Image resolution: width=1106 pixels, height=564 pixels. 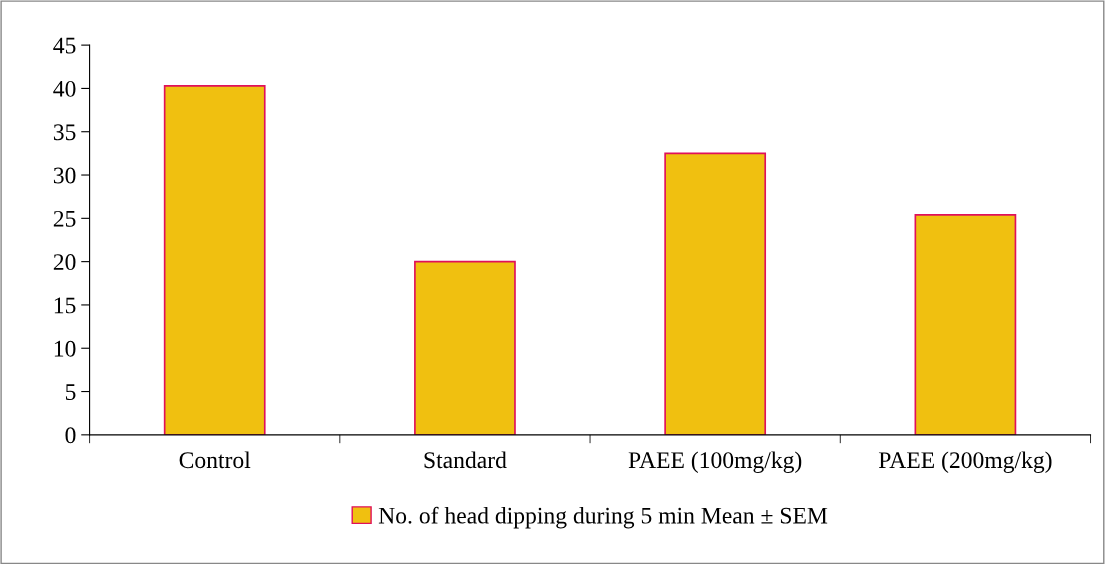 What do you see at coordinates (64, 88) in the screenshot?
I see `y-tick-label: 40` at bounding box center [64, 88].